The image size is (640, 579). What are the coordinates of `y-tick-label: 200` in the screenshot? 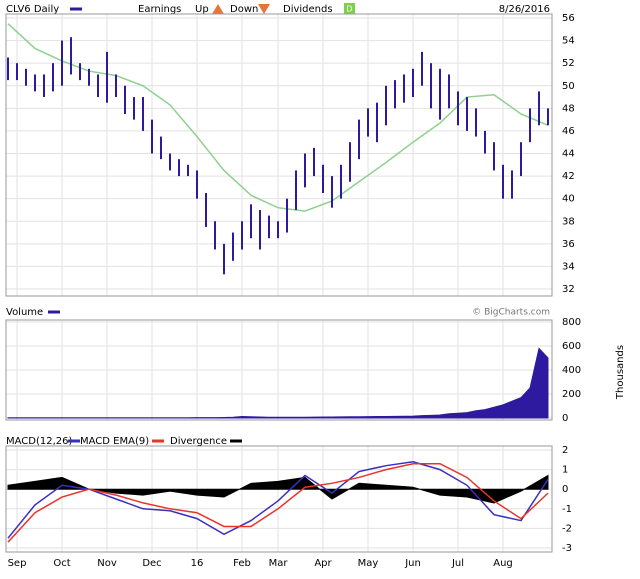 It's located at (571, 394).